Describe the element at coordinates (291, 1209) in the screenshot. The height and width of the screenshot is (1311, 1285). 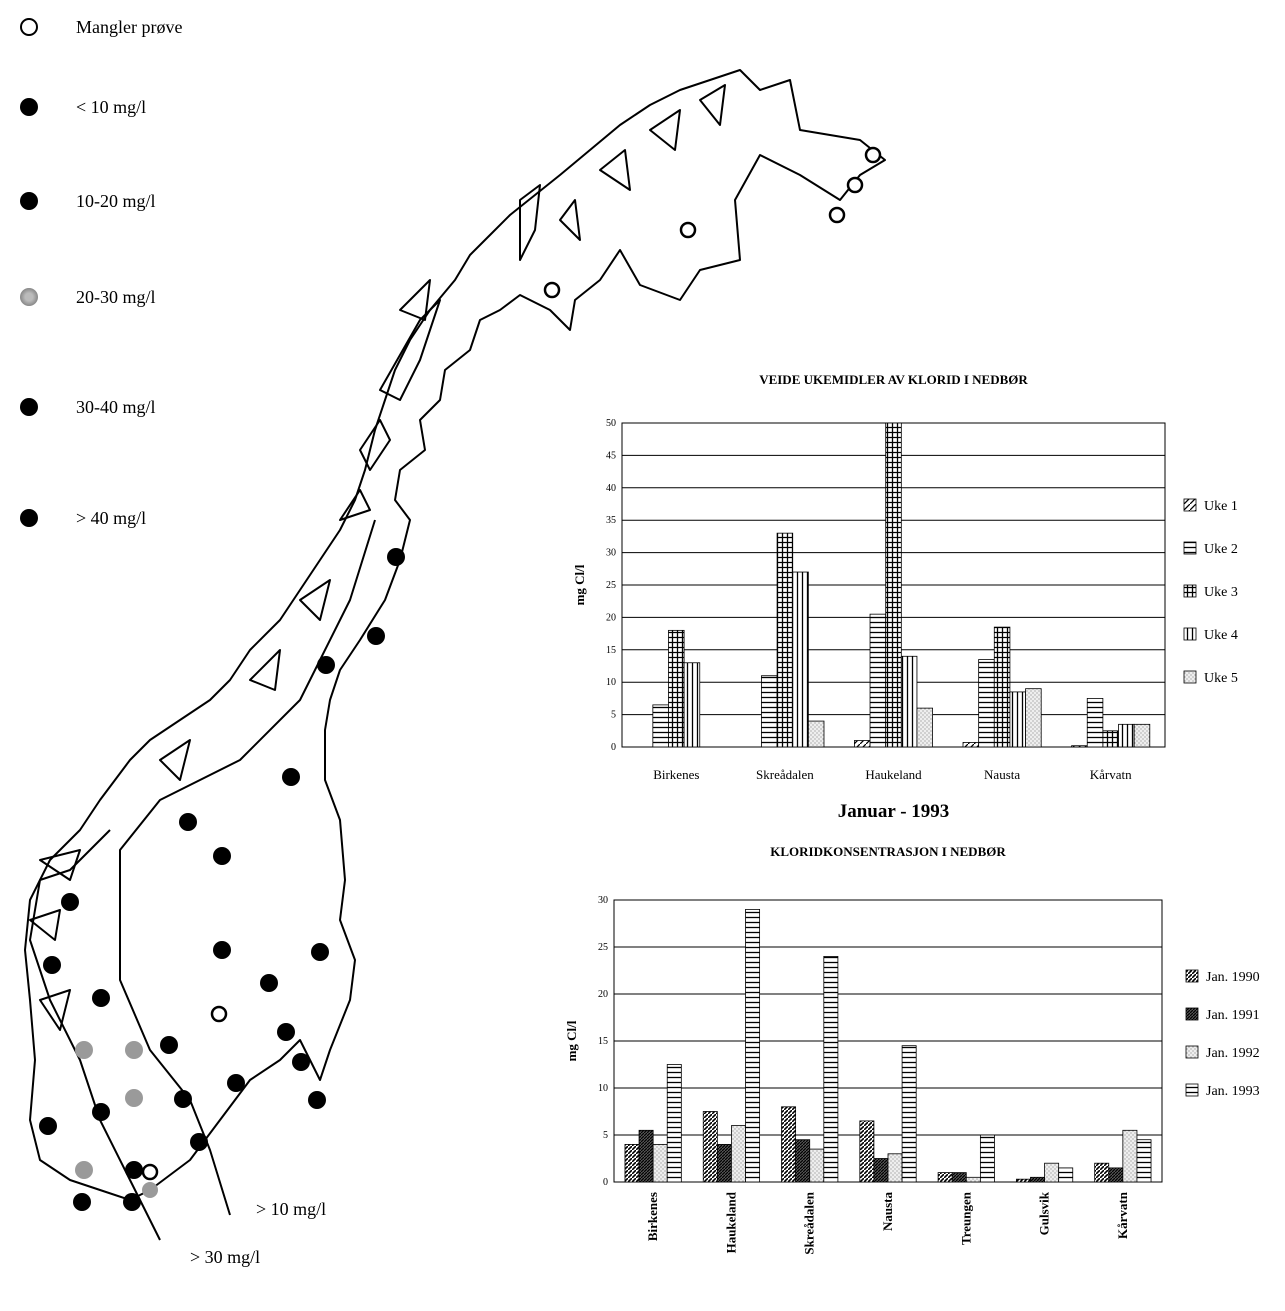
I see `isoline-10-label: > 10 mg/l` at that location.